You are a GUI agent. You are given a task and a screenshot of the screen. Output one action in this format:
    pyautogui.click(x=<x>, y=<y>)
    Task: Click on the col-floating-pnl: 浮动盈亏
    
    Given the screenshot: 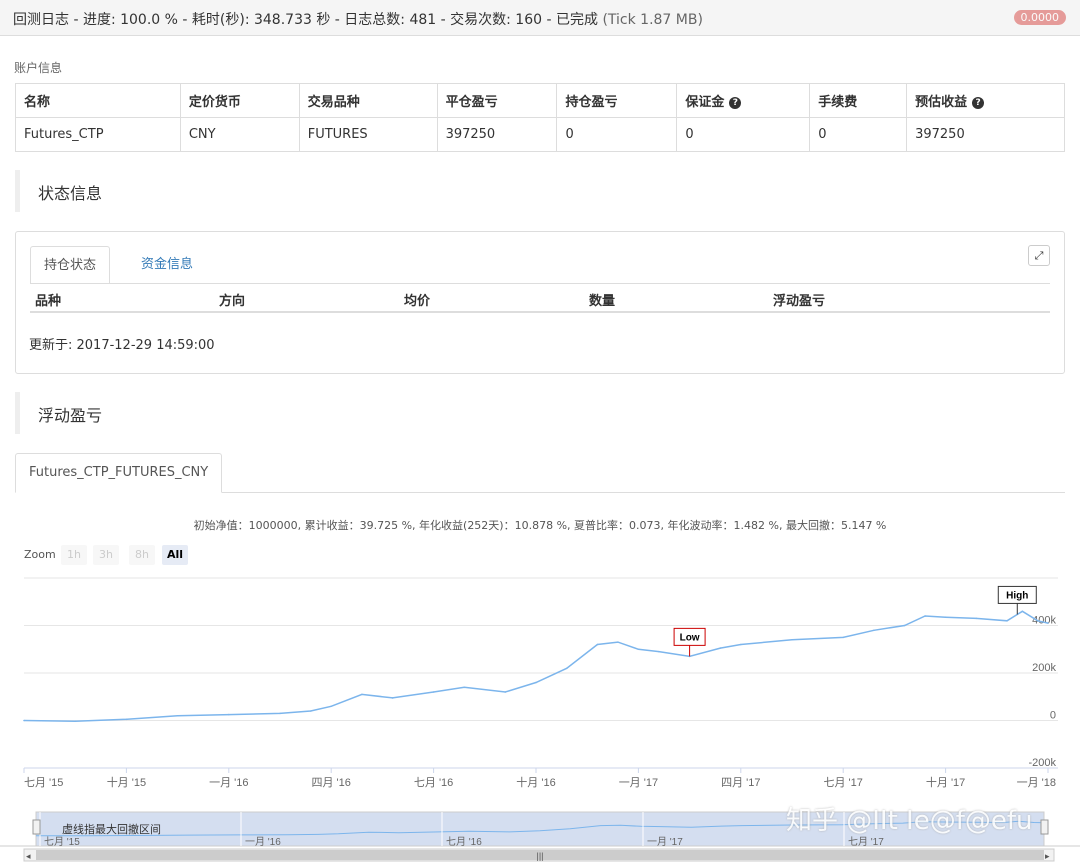 What is the action you would take?
    pyautogui.click(x=799, y=301)
    